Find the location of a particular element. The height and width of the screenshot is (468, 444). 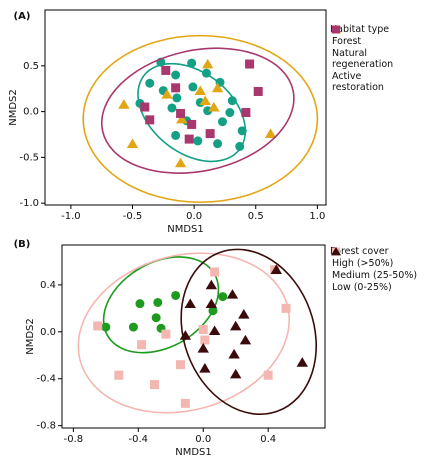

x-tick-label: 0.4 is located at coordinates (268, 439).